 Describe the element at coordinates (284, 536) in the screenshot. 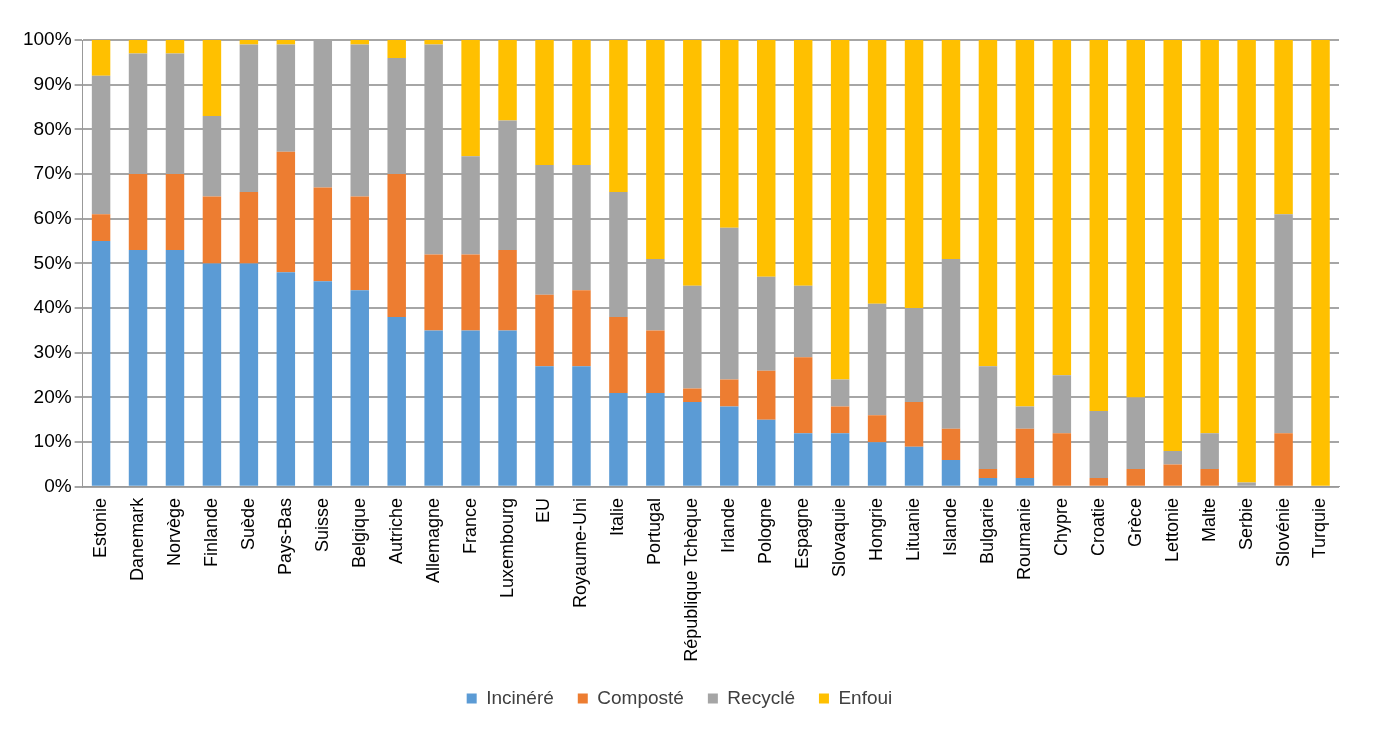

I see `x-tick-label: Pays-Bas` at that location.